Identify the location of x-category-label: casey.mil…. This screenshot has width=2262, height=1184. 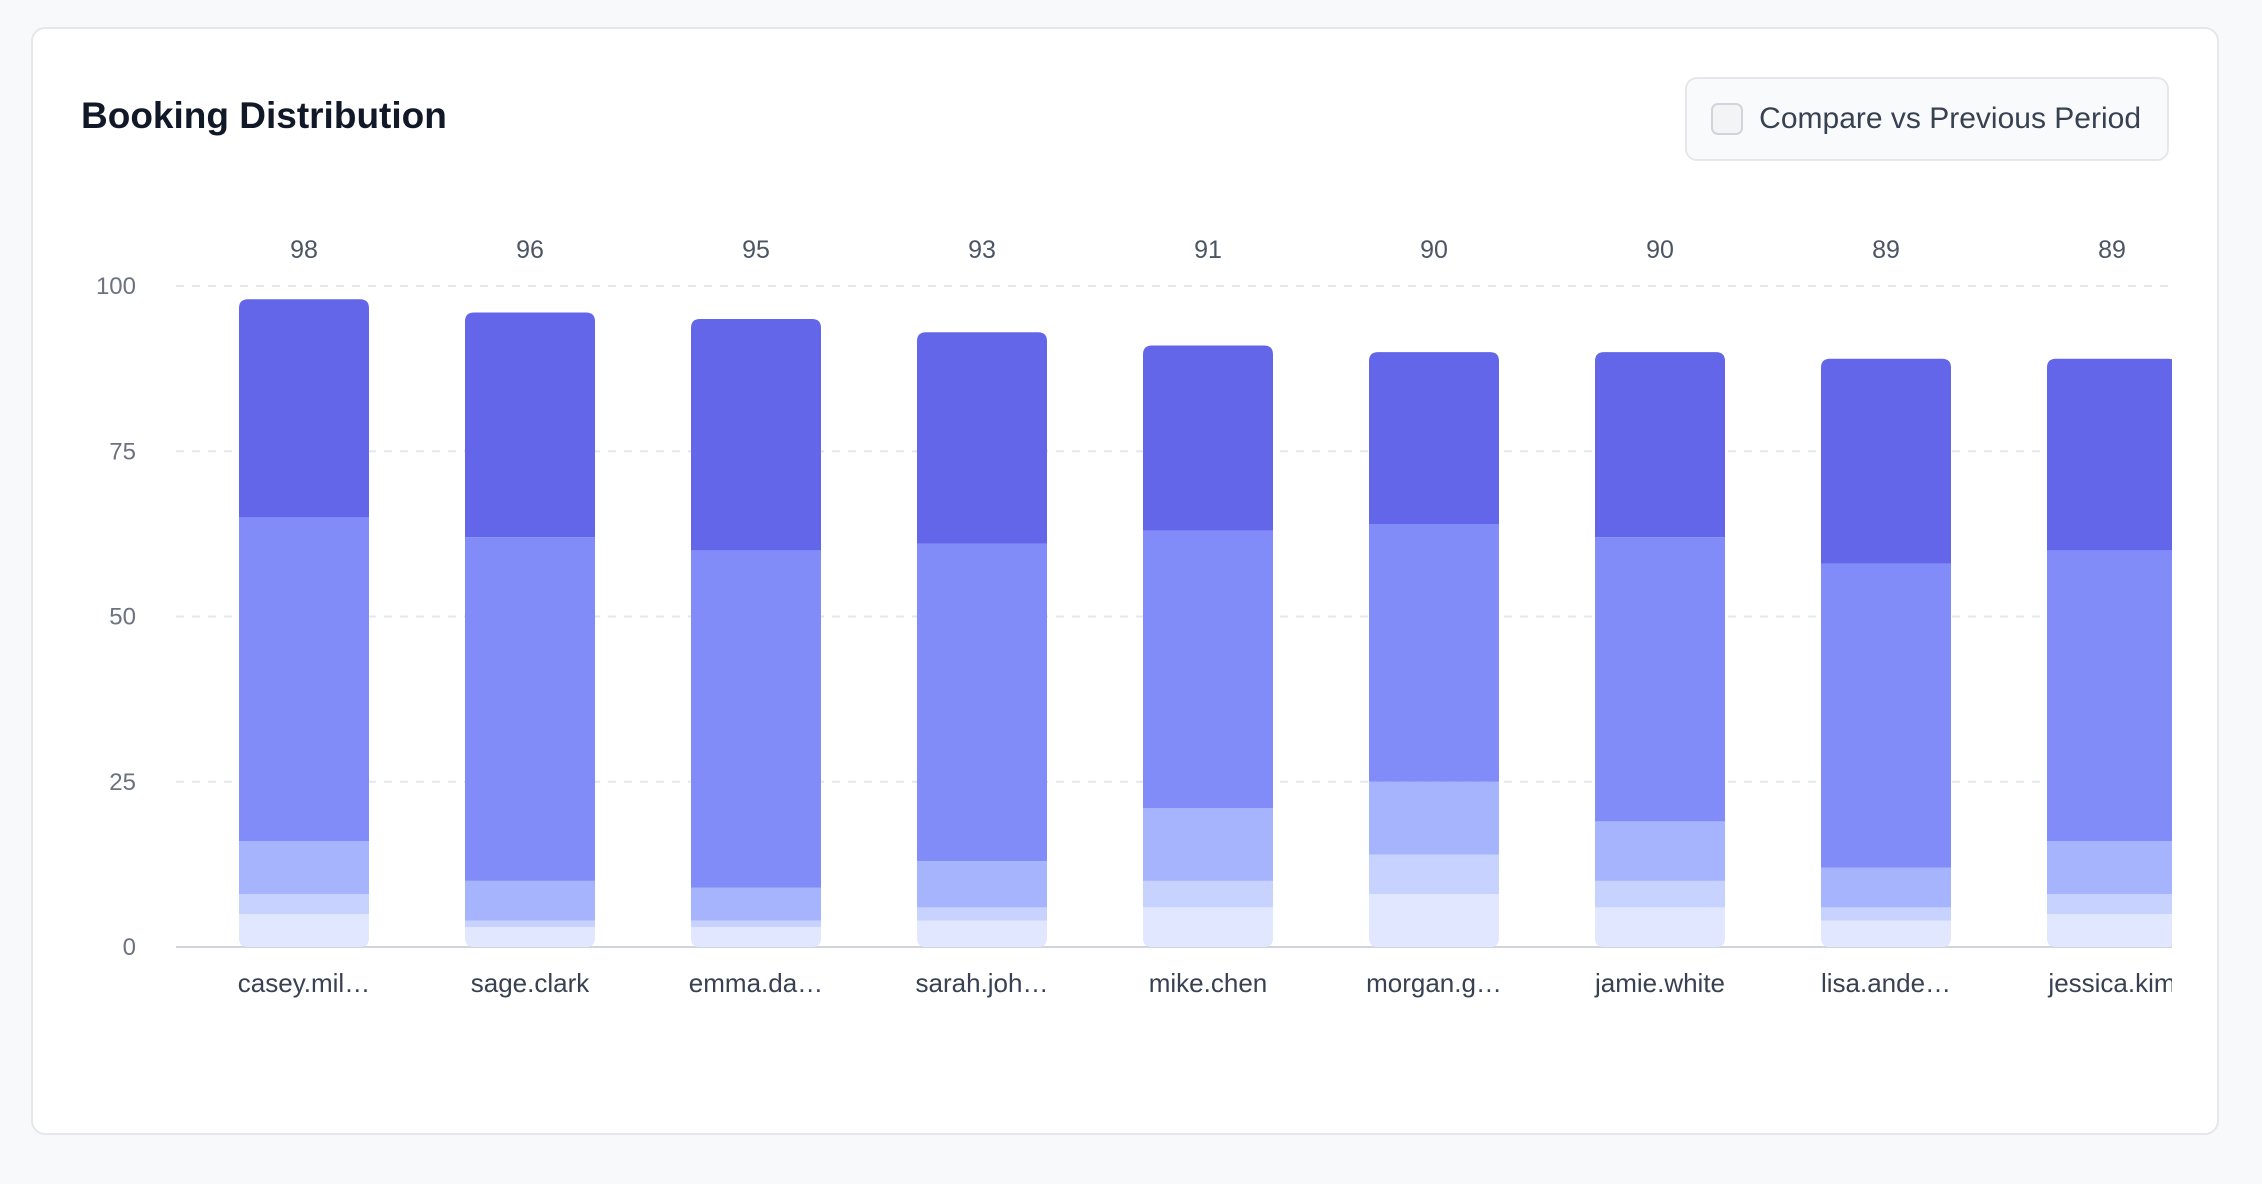
(304, 983).